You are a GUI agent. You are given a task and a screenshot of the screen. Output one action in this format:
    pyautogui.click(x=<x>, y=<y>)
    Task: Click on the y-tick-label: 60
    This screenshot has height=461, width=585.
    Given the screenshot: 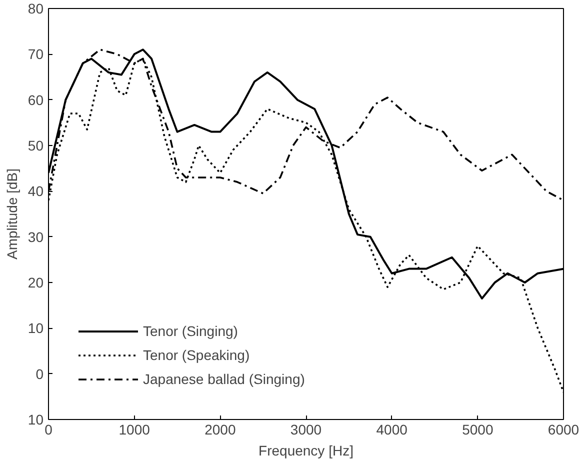 What is the action you would take?
    pyautogui.click(x=36, y=100)
    